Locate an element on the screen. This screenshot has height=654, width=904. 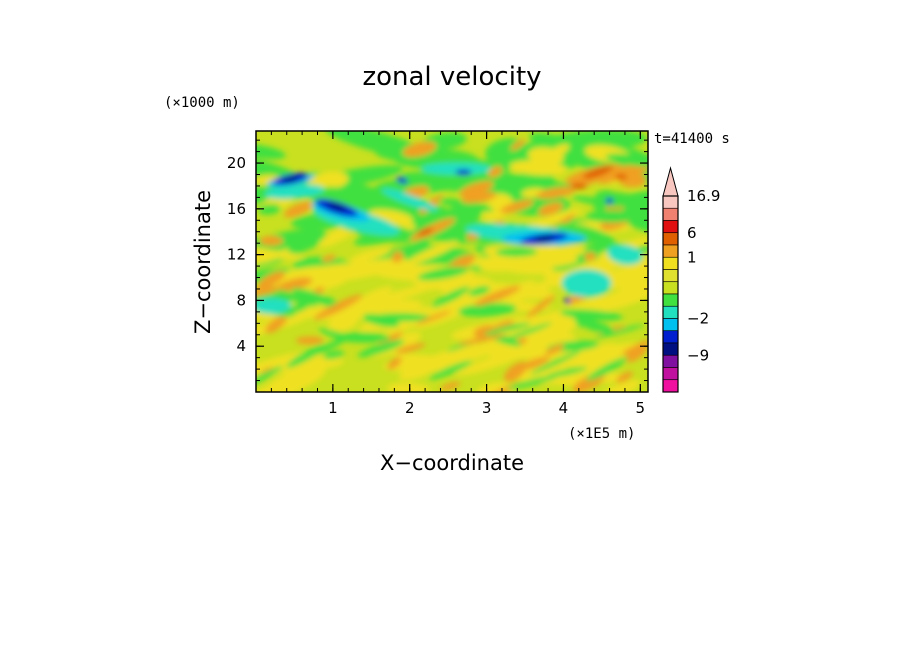
colorbar-frame is located at coordinates (670, 294).